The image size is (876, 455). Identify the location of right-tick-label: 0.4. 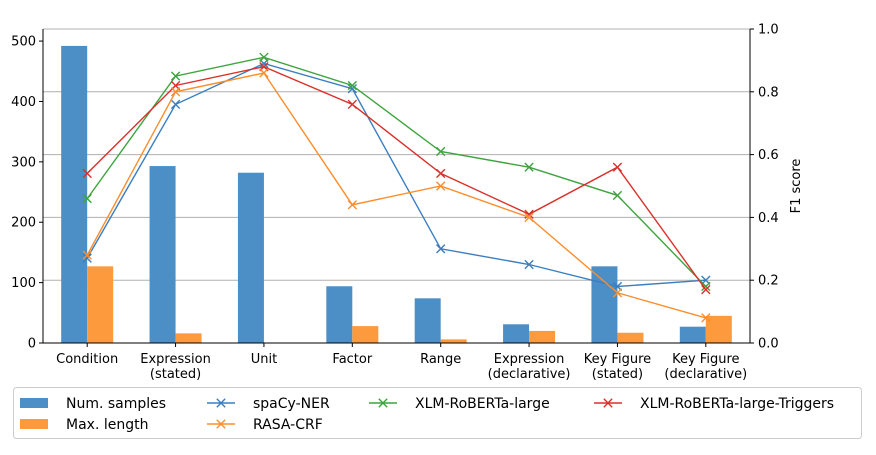
(768, 218).